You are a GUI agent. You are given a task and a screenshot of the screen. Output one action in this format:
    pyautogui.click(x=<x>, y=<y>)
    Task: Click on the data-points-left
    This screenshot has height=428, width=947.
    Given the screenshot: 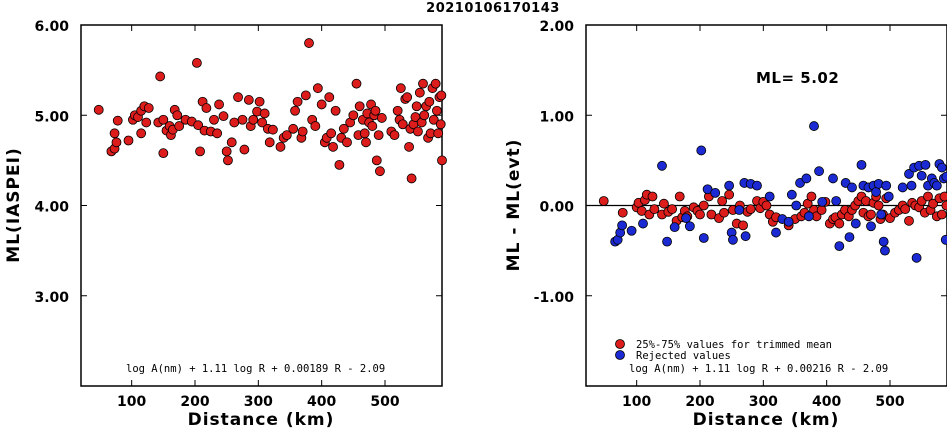 What is the action you would take?
    pyautogui.click(x=270, y=111)
    